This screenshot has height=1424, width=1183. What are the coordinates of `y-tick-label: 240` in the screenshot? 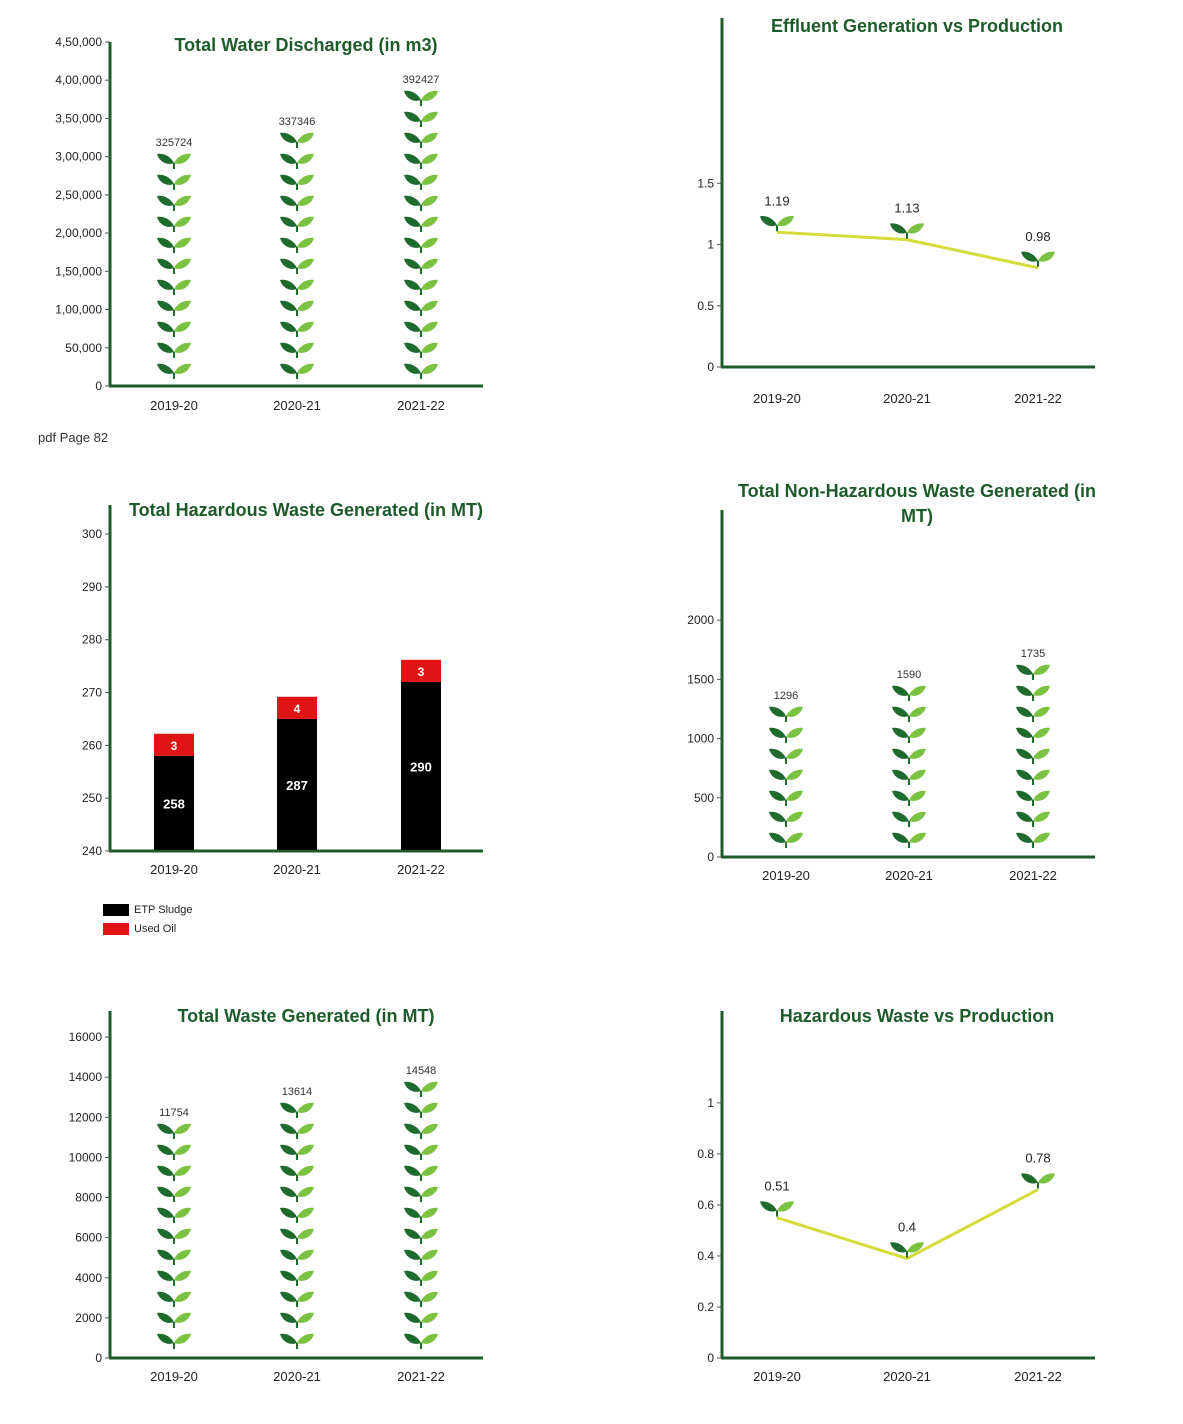 It's located at (92, 851).